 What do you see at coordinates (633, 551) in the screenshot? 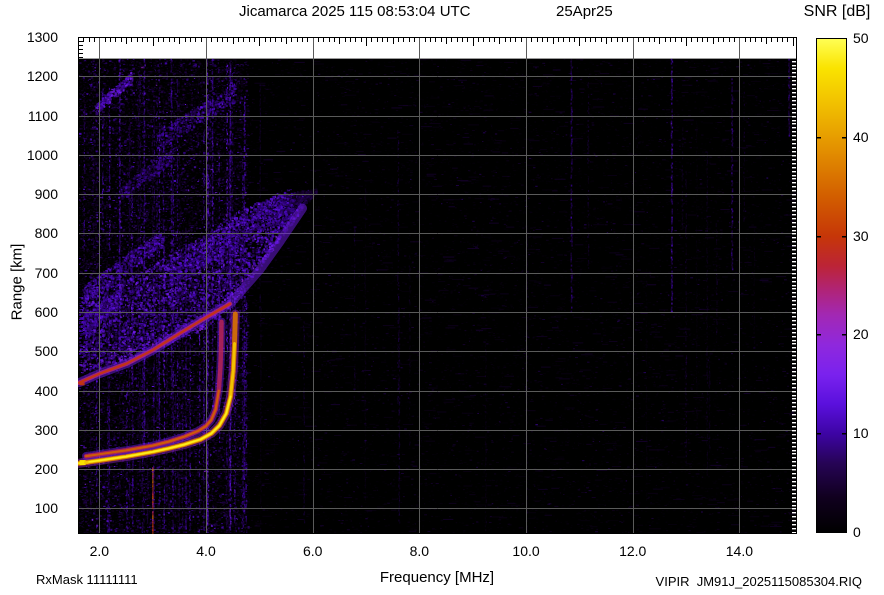
I see `x-tick-label: 12.0` at bounding box center [633, 551].